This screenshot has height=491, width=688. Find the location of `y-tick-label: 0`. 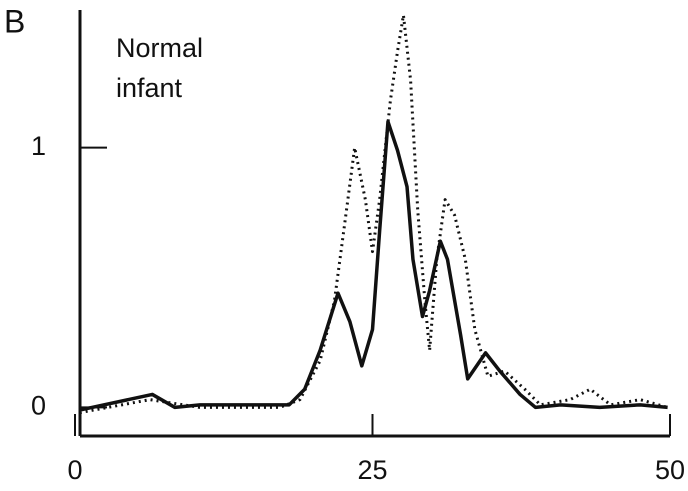

y-tick-label: 0 is located at coordinates (38, 406).